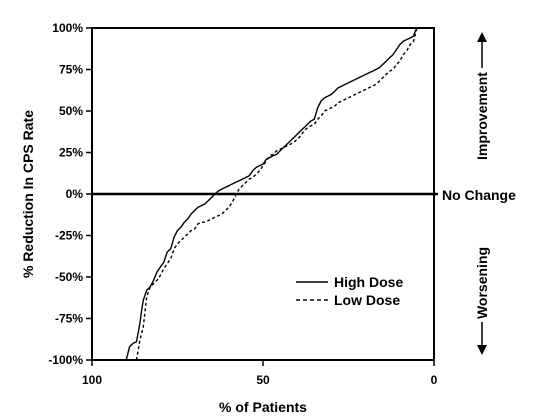 The width and height of the screenshot is (535, 418). I want to click on x-tick-label: 50, so click(263, 380).